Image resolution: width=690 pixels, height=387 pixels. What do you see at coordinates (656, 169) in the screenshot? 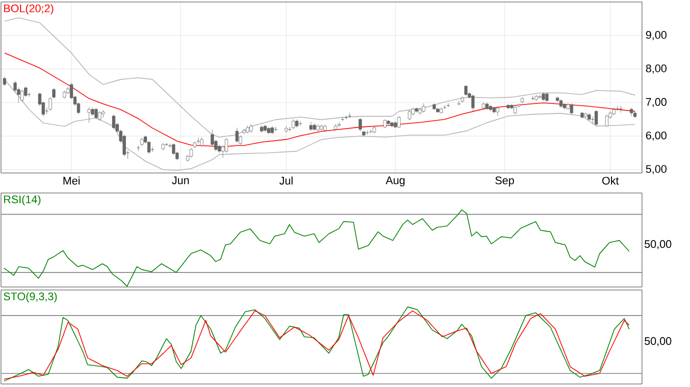
I see `y-tick-label: 5,00` at bounding box center [656, 169].